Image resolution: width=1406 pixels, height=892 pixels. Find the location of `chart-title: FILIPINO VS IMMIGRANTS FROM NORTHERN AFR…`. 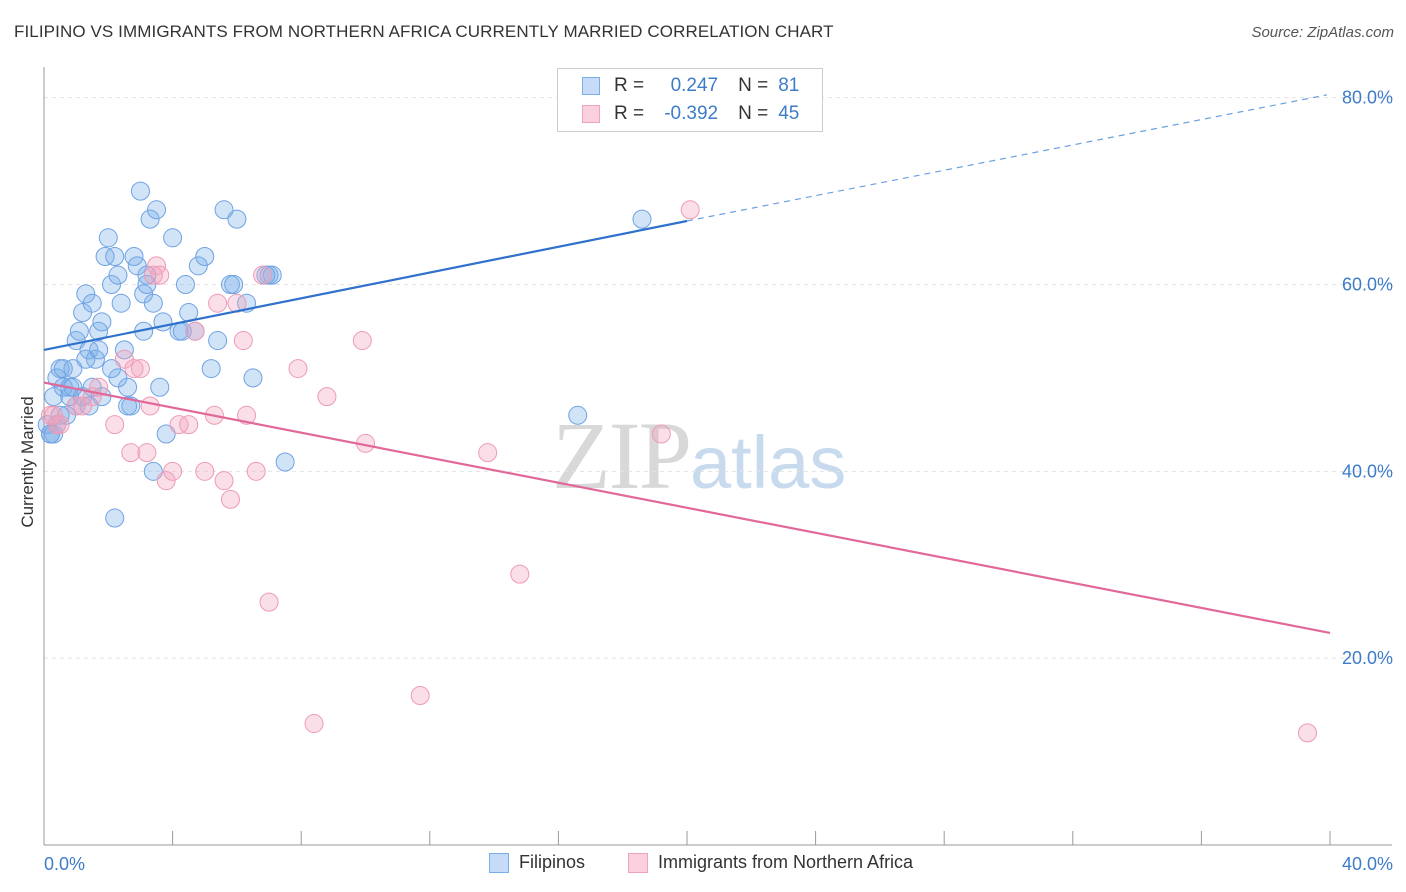

chart-title: FILIPINO VS IMMIGRANTS FROM NORTHERN AFR… is located at coordinates (424, 31).